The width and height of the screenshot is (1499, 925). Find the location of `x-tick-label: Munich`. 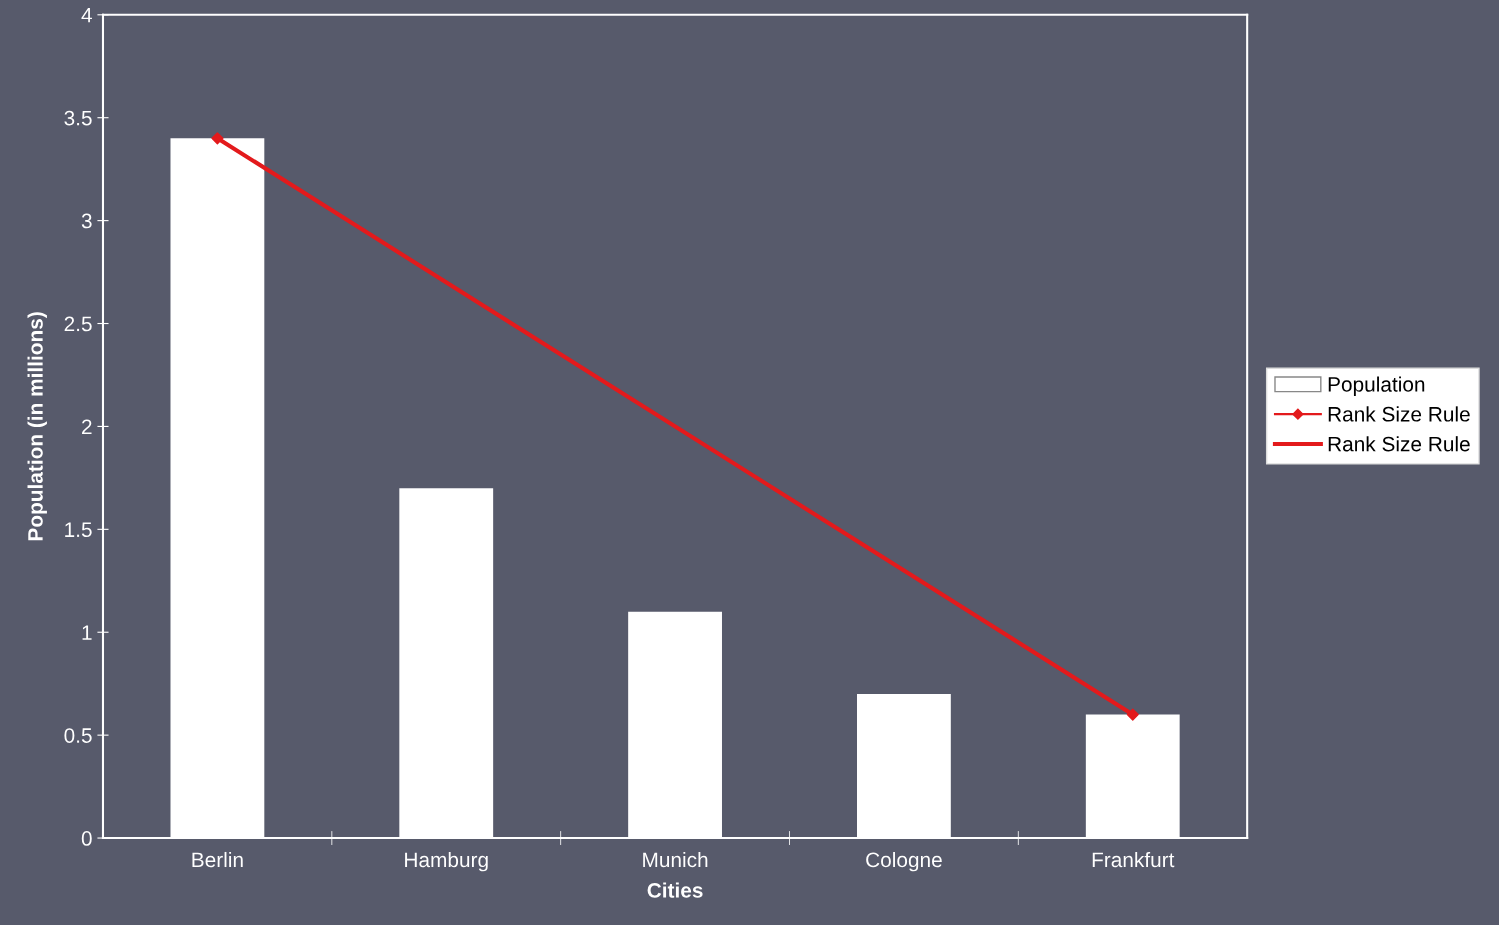

x-tick-label: Munich is located at coordinates (675, 859).